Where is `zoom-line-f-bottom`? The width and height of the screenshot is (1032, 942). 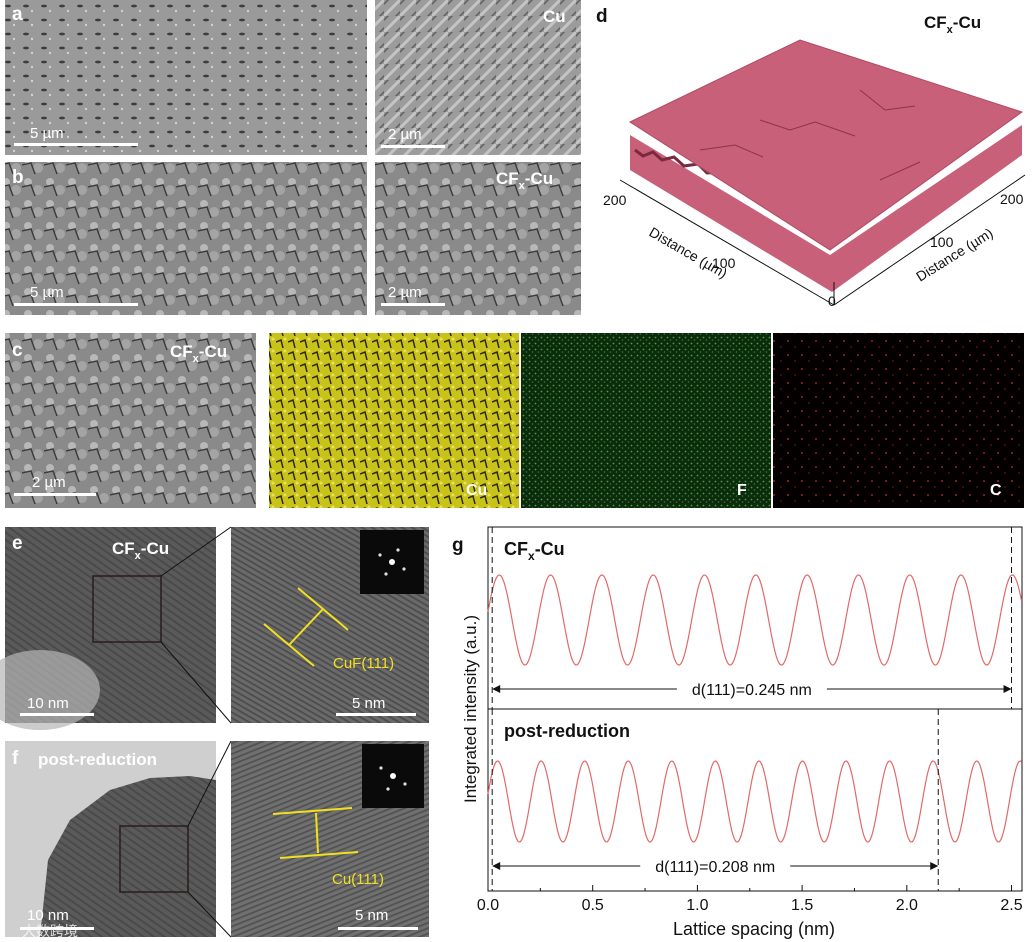 zoom-line-f-bottom is located at coordinates (209, 914).